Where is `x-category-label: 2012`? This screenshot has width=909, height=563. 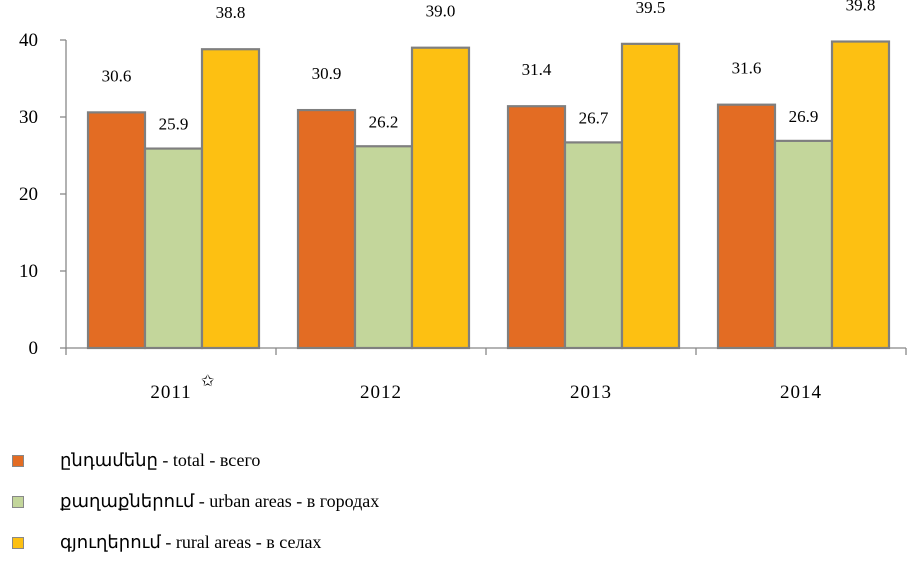 x-category-label: 2012 is located at coordinates (381, 392).